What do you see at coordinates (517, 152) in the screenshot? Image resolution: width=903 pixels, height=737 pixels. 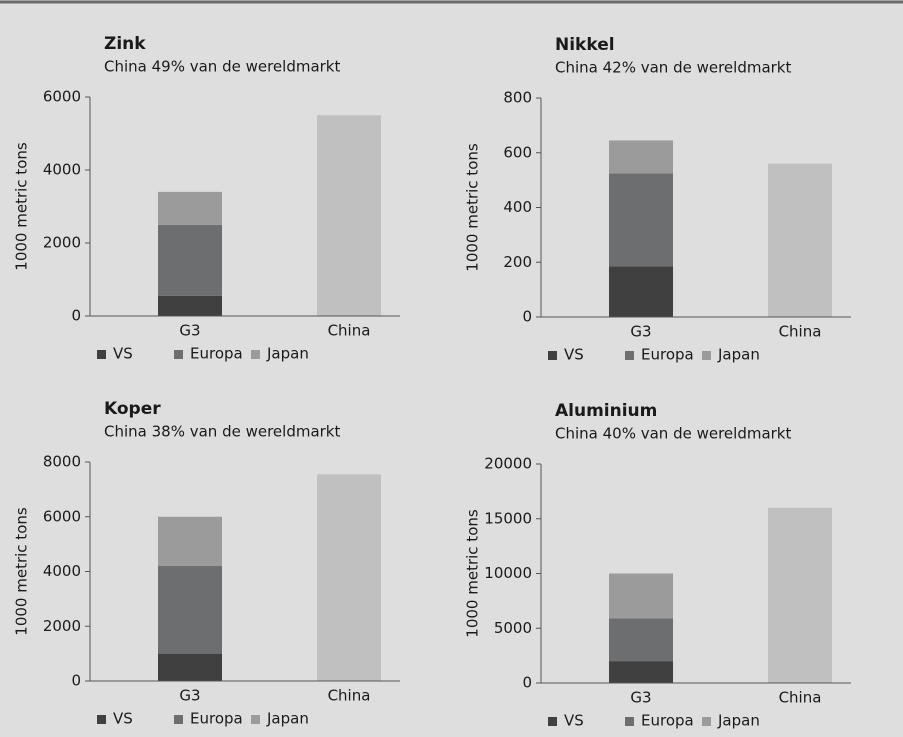 I see `y-tick-label: 600` at bounding box center [517, 152].